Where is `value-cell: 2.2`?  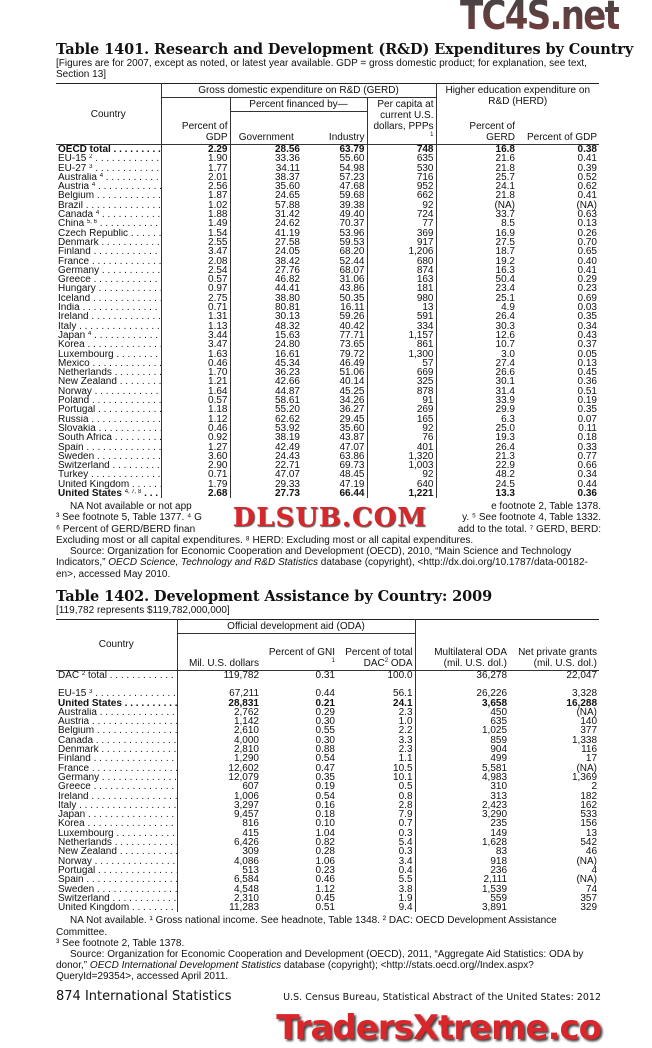 value-cell: 2.2 is located at coordinates (405, 731).